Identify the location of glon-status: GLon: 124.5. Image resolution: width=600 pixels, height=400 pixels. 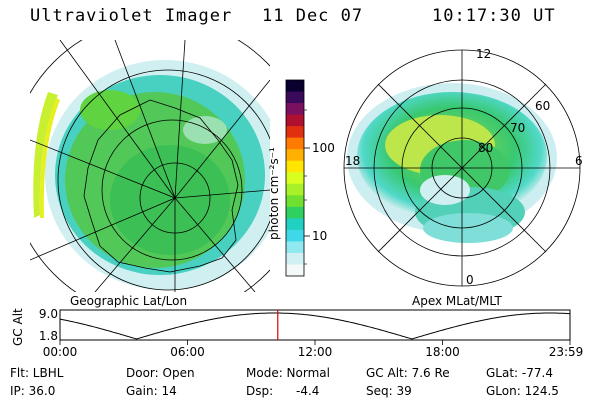
(522, 391).